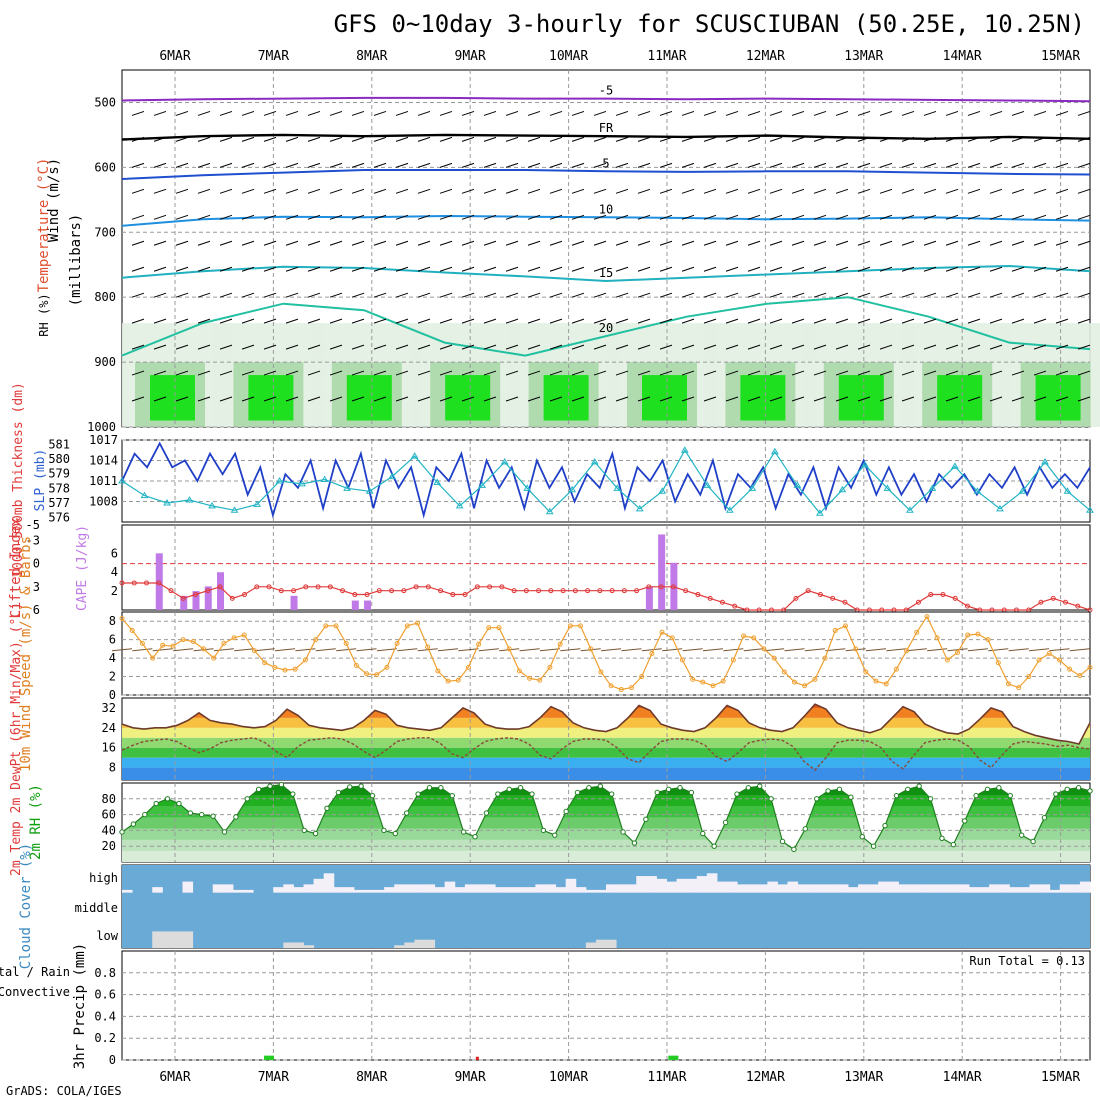  What do you see at coordinates (101, 427) in the screenshot?
I see `pressure-tick-label: 1000` at bounding box center [101, 427].